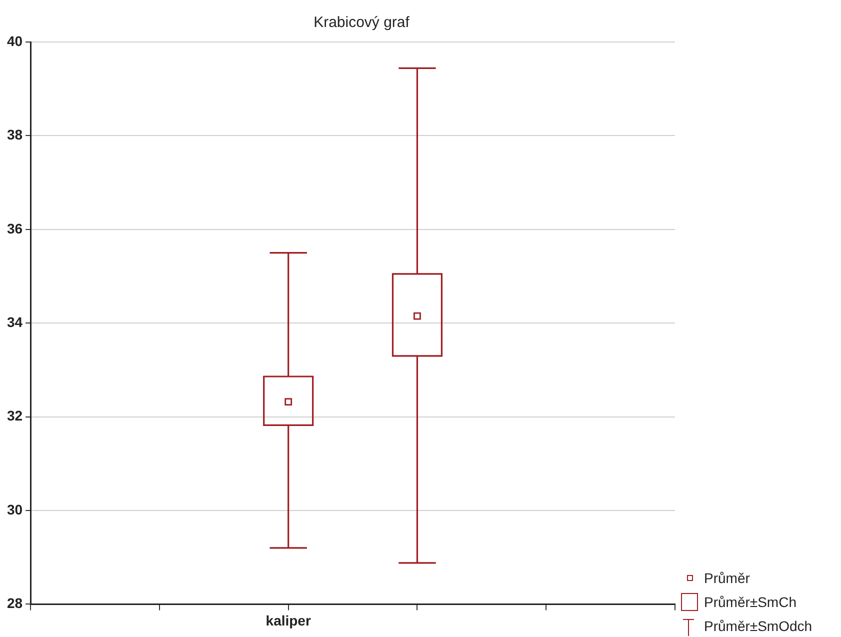  Describe the element at coordinates (750, 602) in the screenshot. I see `legend-label: Průměr±SmCh` at that location.